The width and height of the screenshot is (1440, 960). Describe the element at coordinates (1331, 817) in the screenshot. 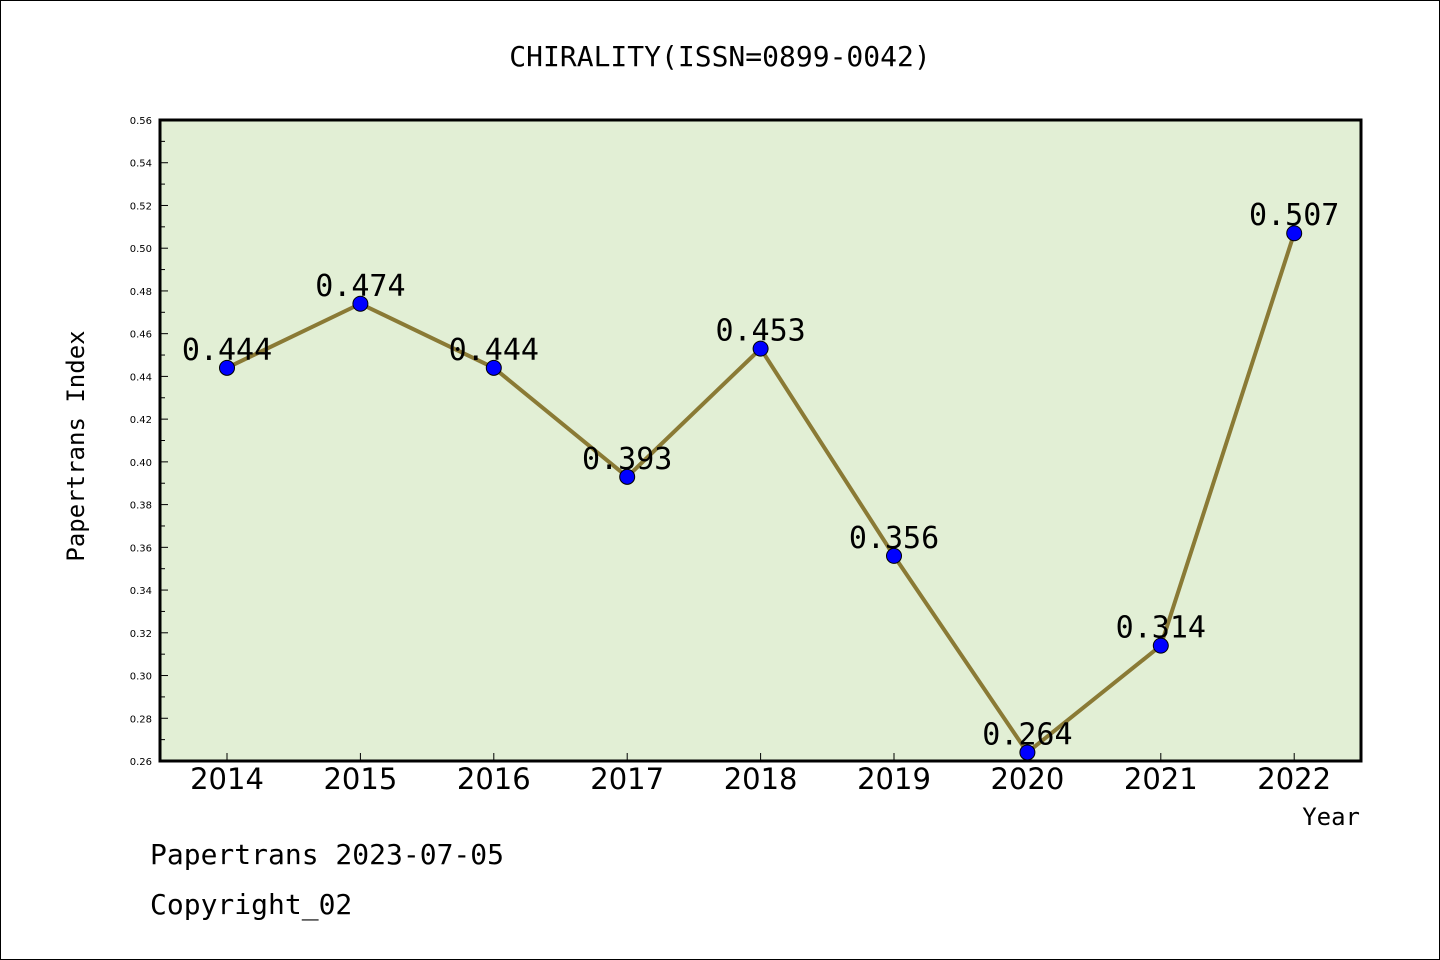

I see `x-axis-label: Year` at that location.